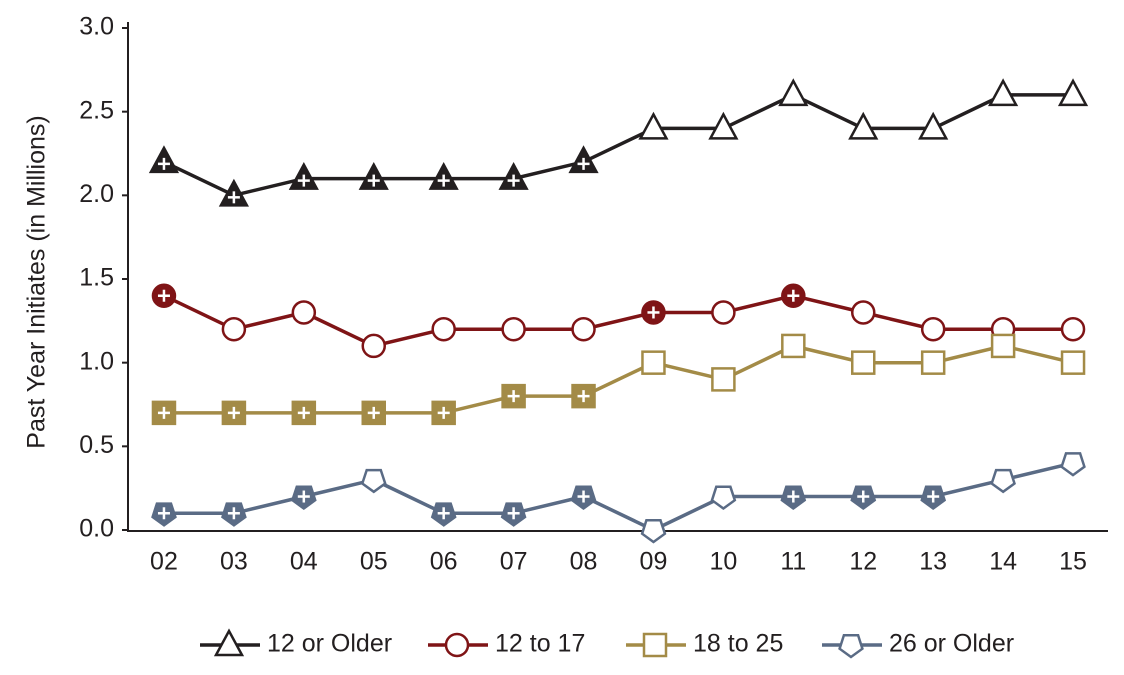  What do you see at coordinates (933, 562) in the screenshot?
I see `x-tick-label: 13` at bounding box center [933, 562].